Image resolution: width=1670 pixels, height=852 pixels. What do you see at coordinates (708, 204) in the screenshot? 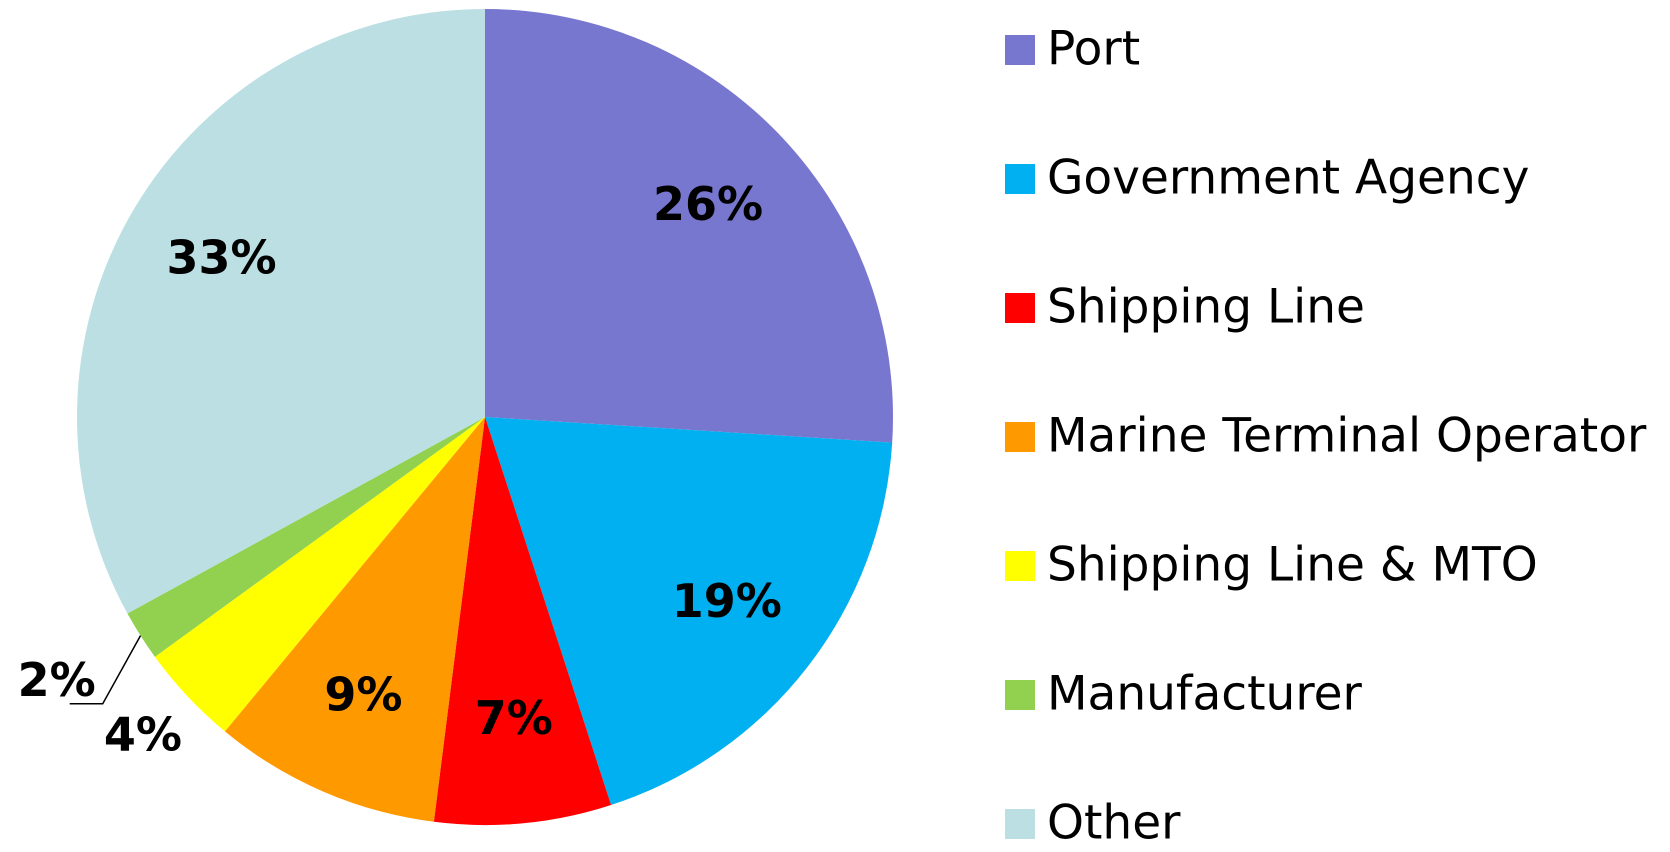
I see `data-label: 26%` at bounding box center [708, 204].